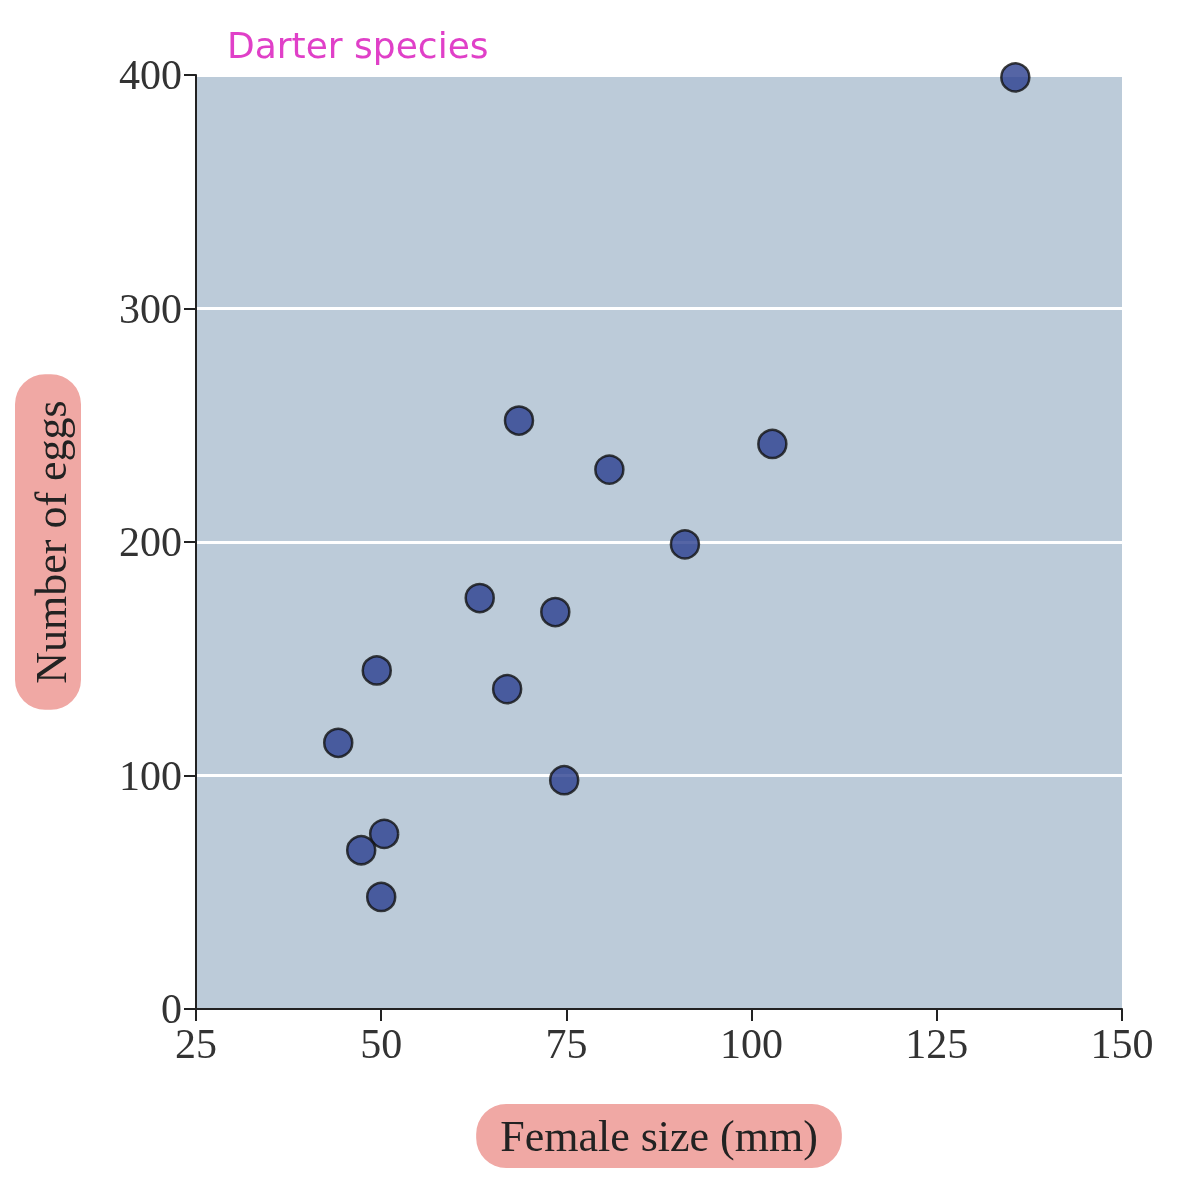  Describe the element at coordinates (51, 542) in the screenshot. I see `y-axis-title: Number of eggs` at that location.